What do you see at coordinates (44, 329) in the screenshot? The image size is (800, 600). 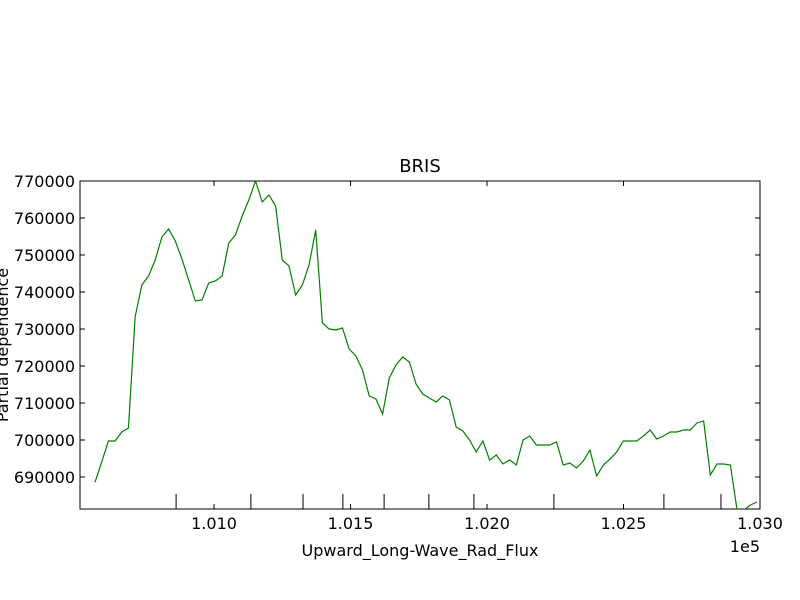 I see `y-tick-label: 730000` at bounding box center [44, 329].